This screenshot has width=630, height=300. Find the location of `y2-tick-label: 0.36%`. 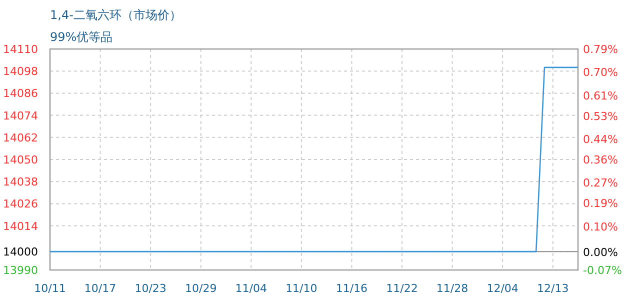

y2-tick-label: 0.36% is located at coordinates (600, 160).